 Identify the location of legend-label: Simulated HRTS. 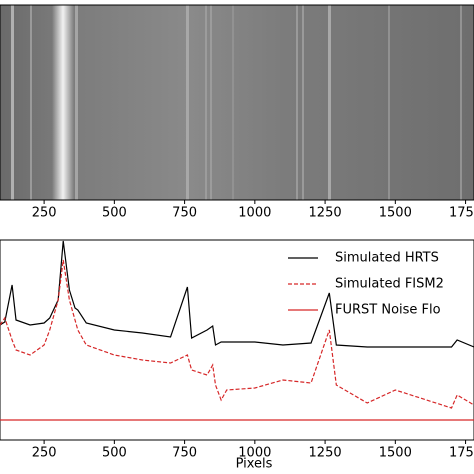
(387, 258).